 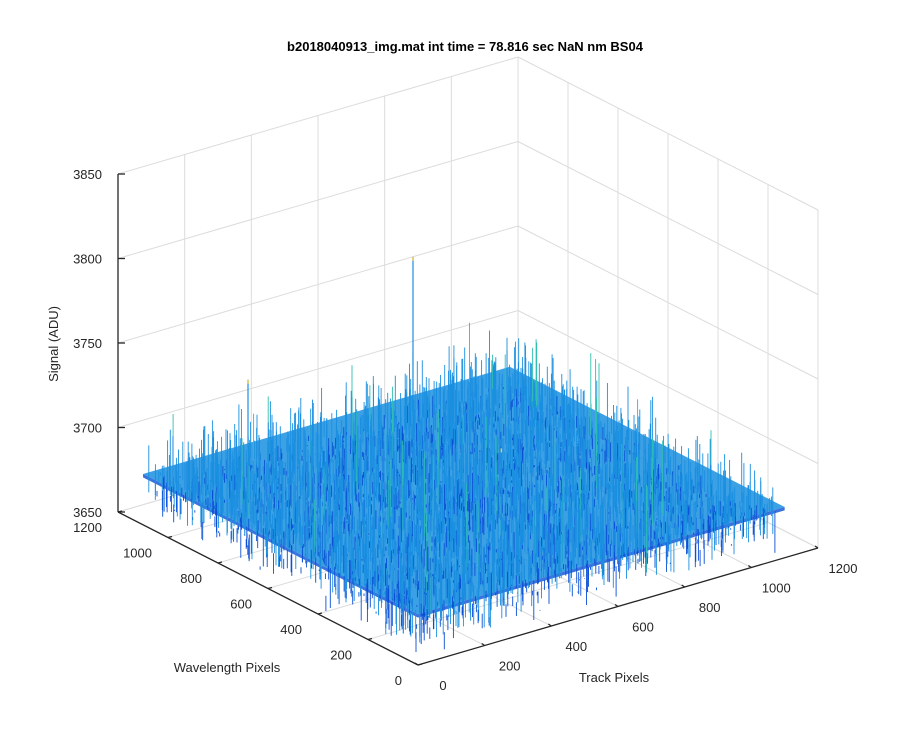 I want to click on y-axis-label: Wavelength Pixels, so click(x=227, y=667).